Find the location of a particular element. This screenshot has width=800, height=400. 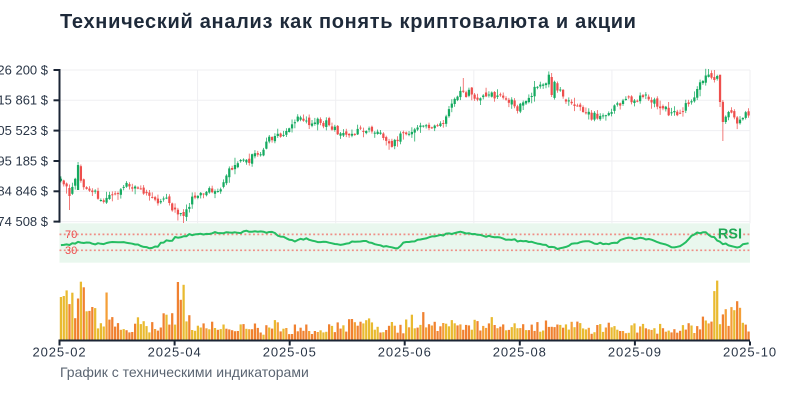

svg-text: 70 is located at coordinates (71, 235).